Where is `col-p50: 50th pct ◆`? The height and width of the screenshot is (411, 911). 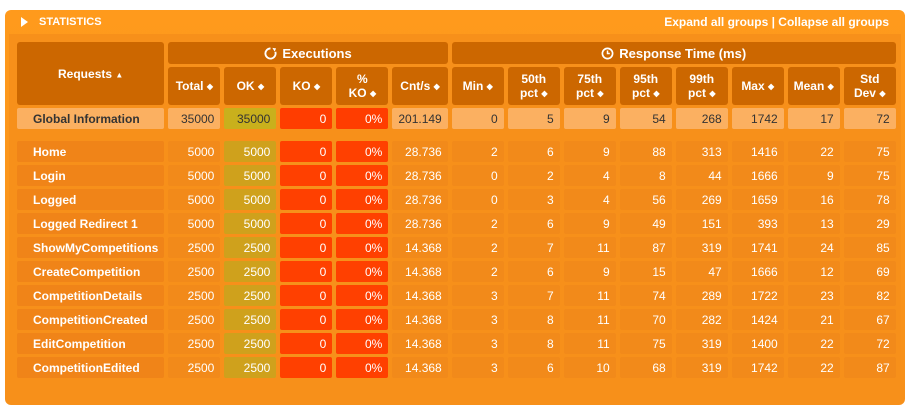
col-p50: 50th pct ◆ is located at coordinates (533, 86).